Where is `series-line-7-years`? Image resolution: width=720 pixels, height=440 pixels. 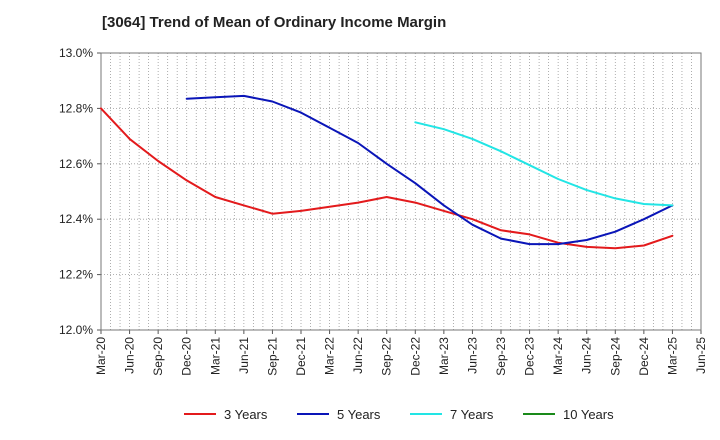 series-line-7-years is located at coordinates (544, 164).